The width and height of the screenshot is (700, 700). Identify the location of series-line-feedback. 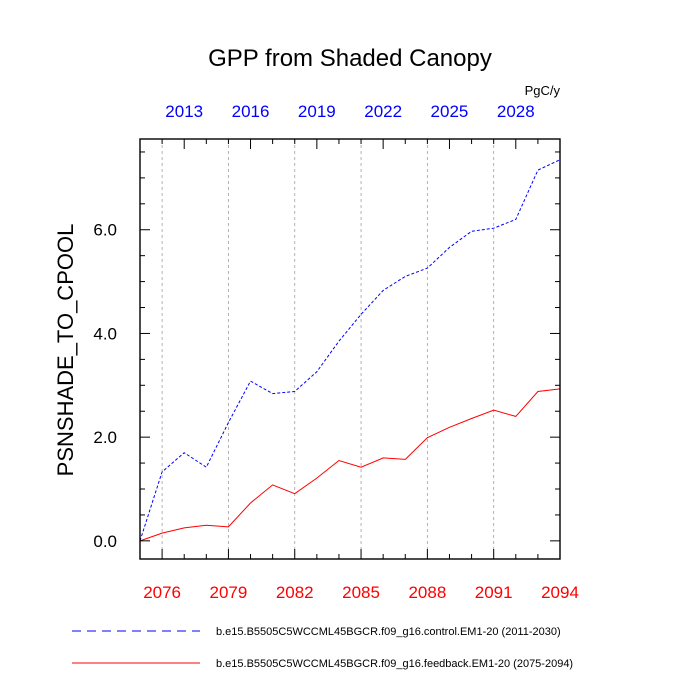
(350, 465).